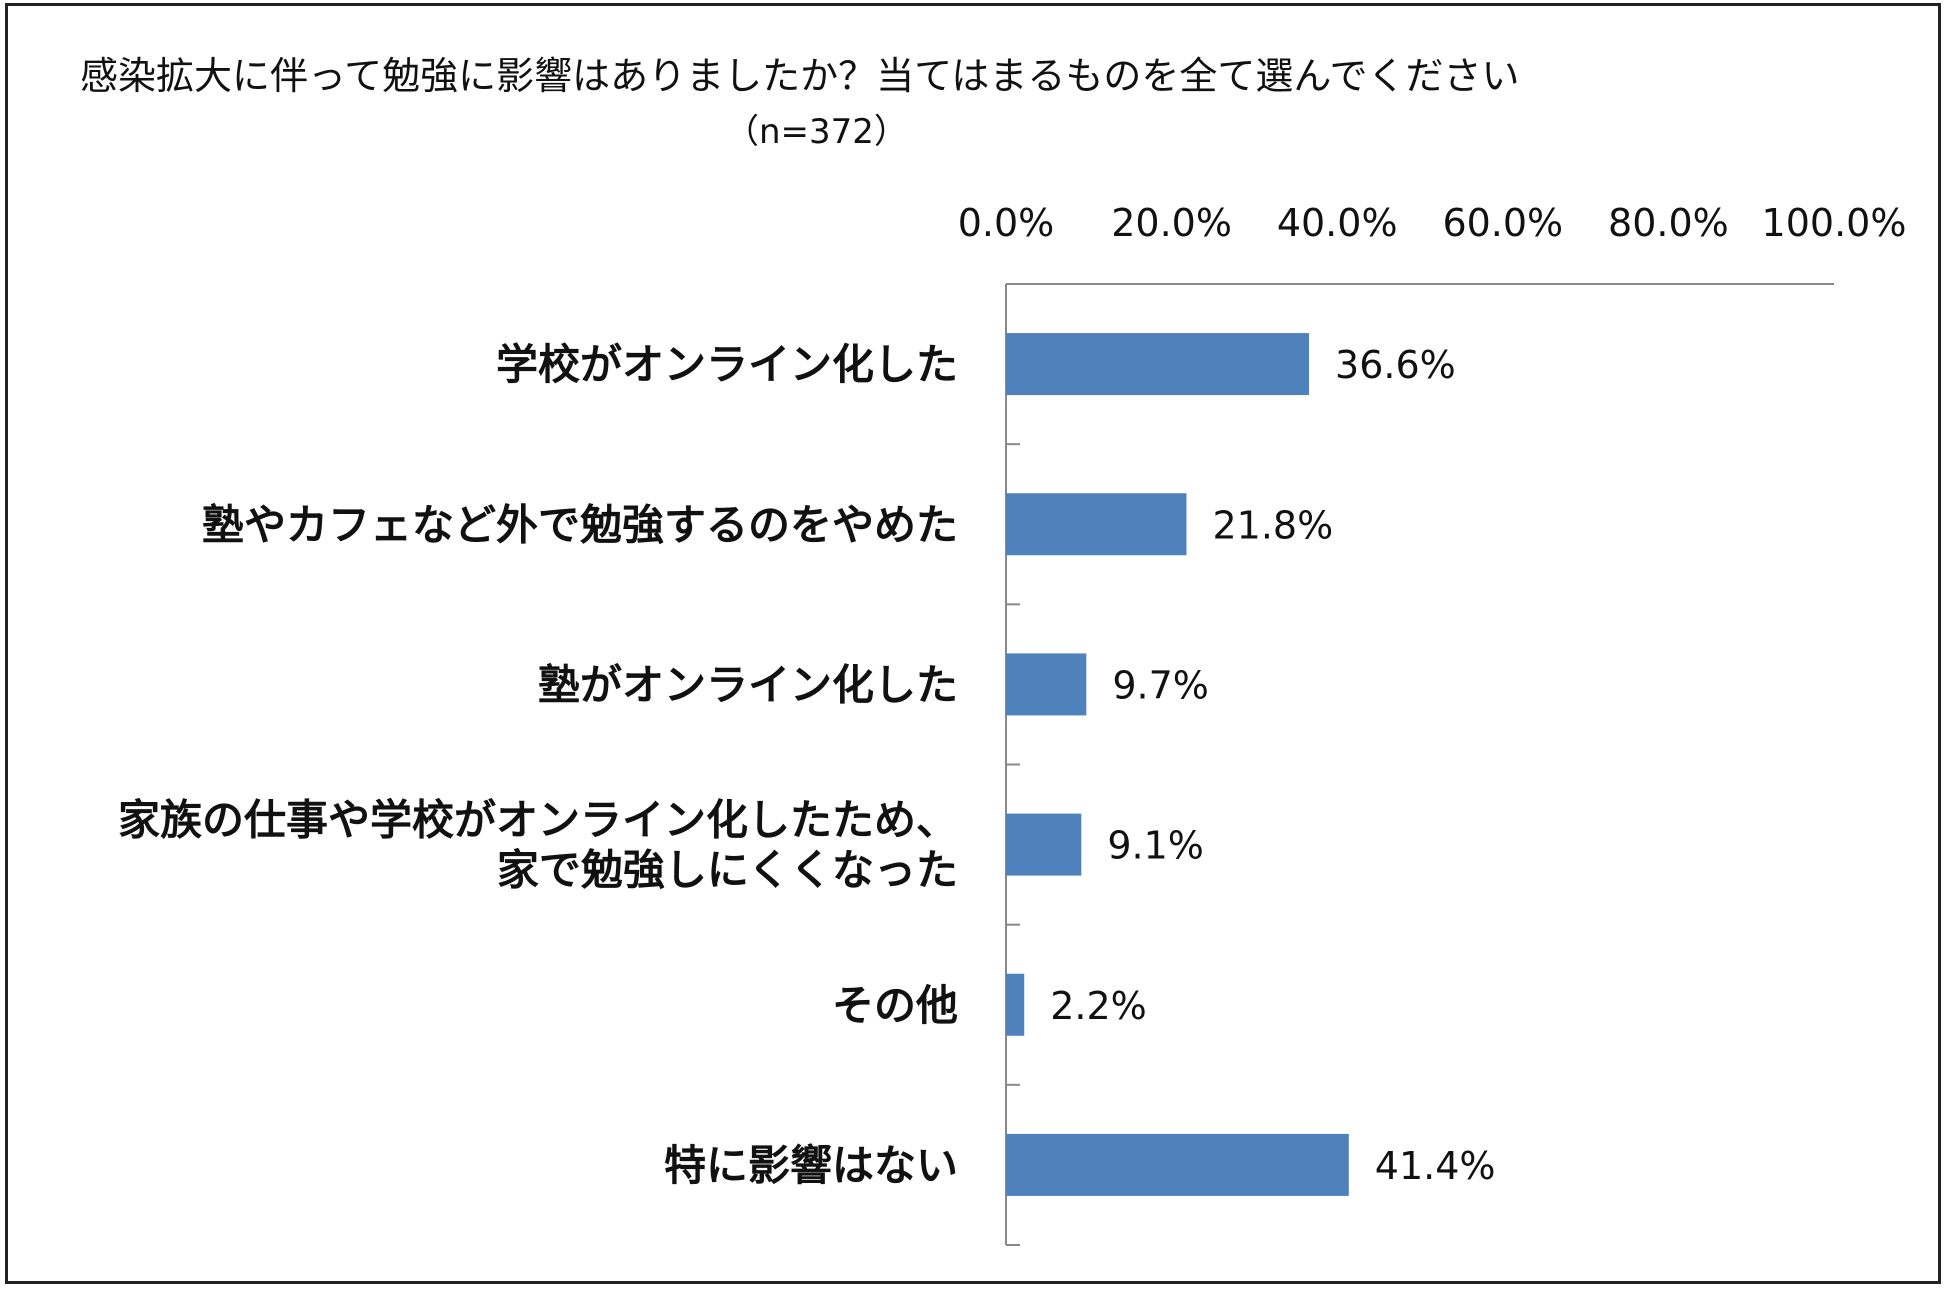 This screenshot has width=1950, height=1292. What do you see at coordinates (1834, 223) in the screenshot?
I see `x-tick-label: 100.0%` at bounding box center [1834, 223].